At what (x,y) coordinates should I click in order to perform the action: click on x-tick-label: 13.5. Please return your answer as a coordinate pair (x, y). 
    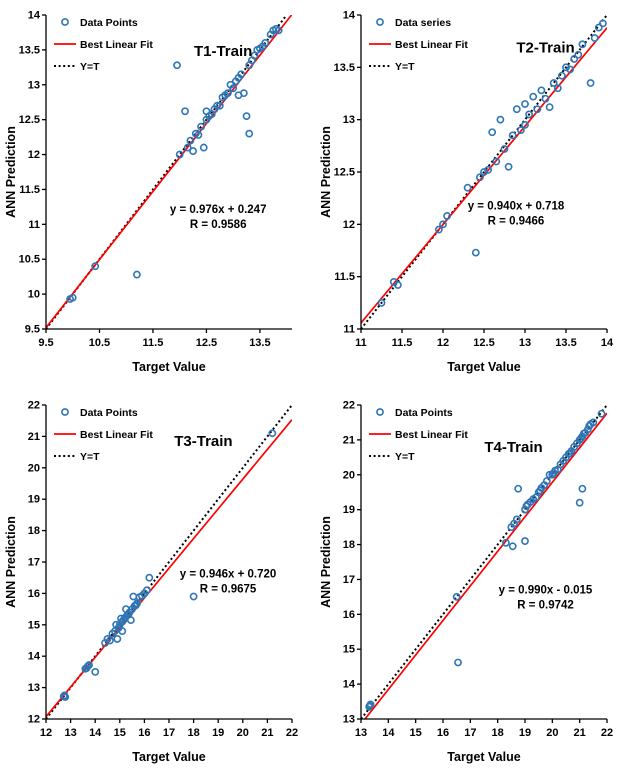
    Looking at the image, I should click on (259, 343).